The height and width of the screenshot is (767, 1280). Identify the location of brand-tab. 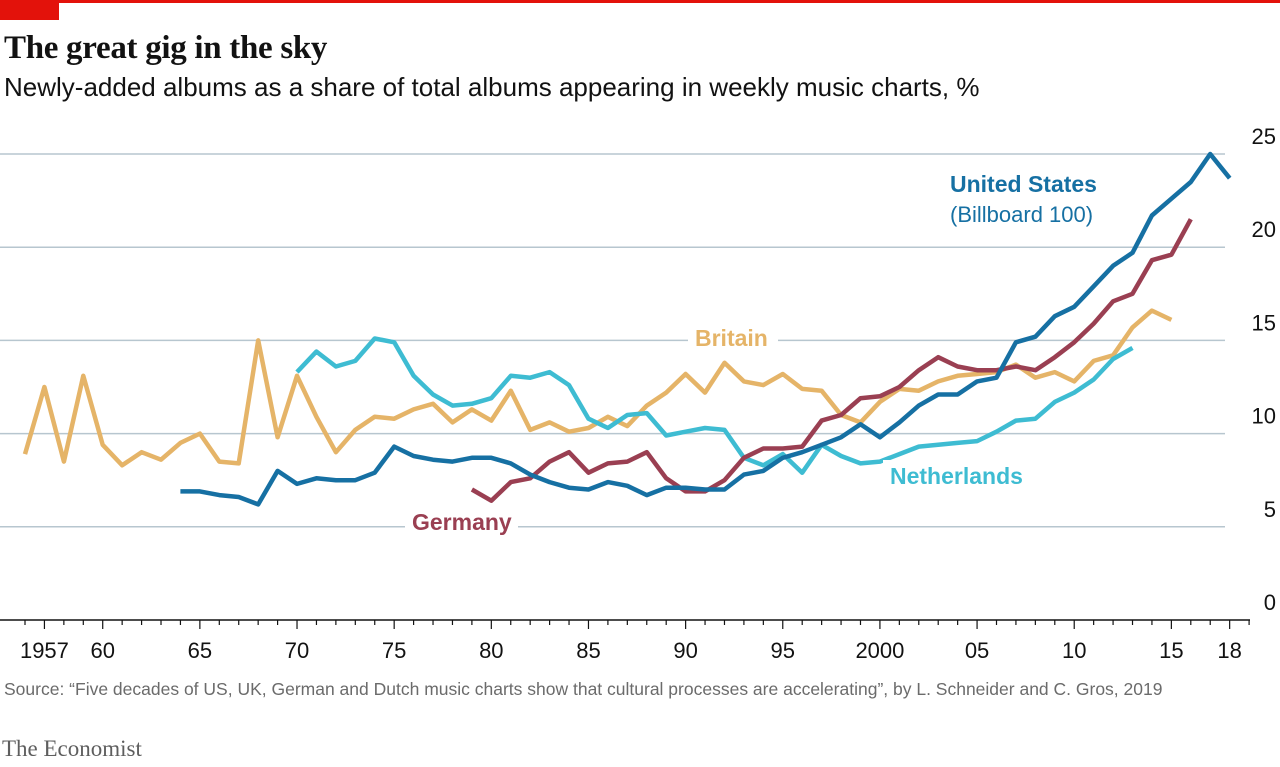
(29, 10).